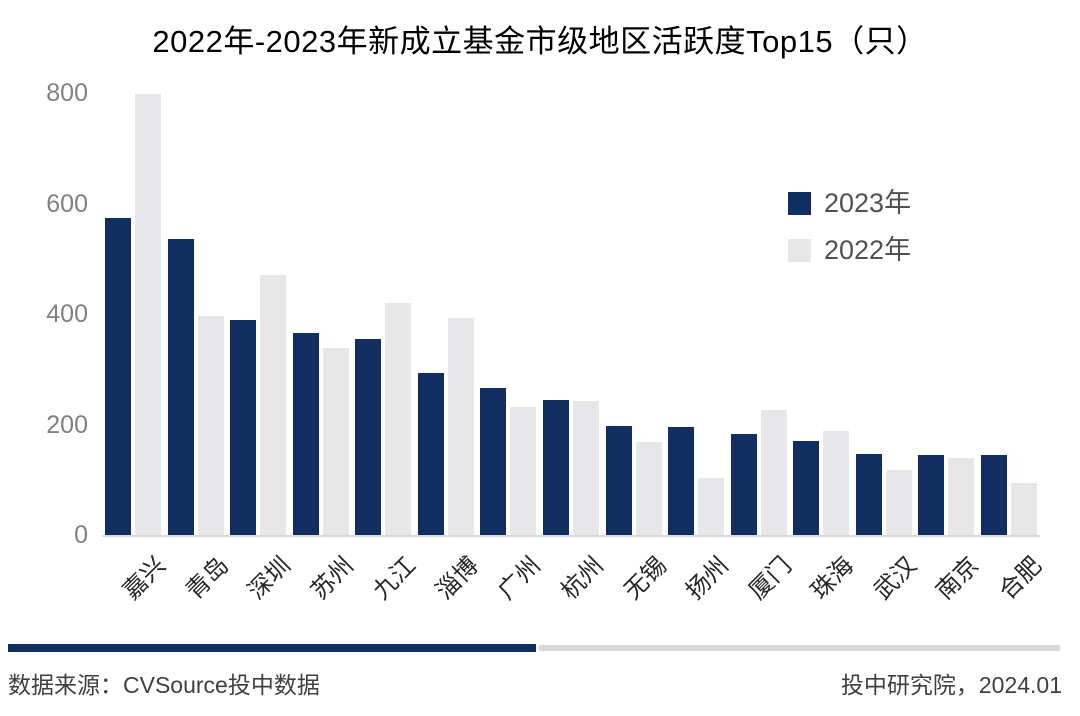 This screenshot has height=716, width=1080. Describe the element at coordinates (270, 578) in the screenshot. I see `x-tick-label-深圳: 深圳` at that location.